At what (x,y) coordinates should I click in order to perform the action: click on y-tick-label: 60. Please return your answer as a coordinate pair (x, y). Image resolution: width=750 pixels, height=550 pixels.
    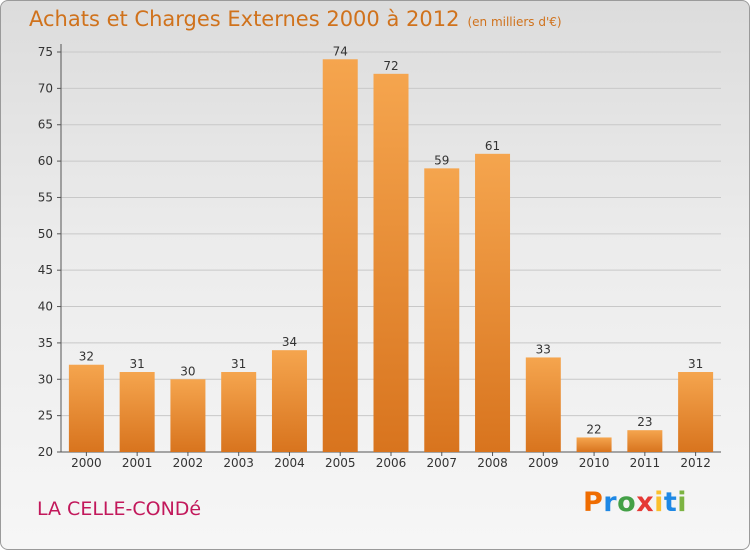
    Looking at the image, I should click on (45, 161).